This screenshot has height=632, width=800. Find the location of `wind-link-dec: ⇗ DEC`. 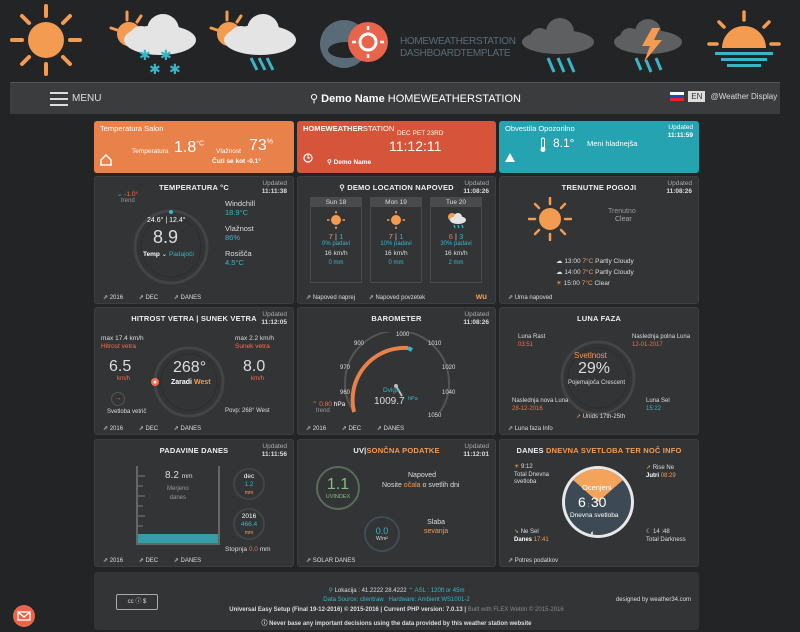

wind-link-dec: ⇗ DEC is located at coordinates (148, 429).